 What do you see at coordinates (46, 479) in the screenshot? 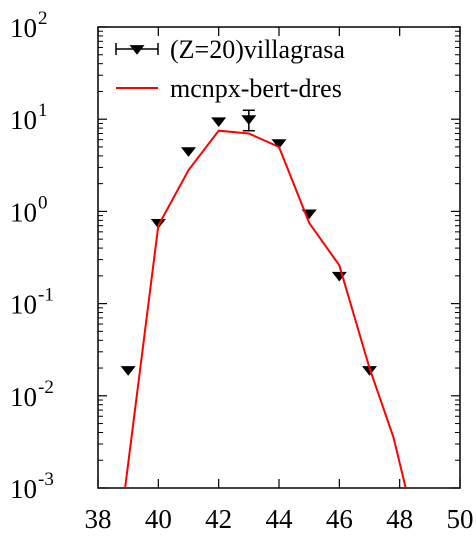
I see `y-tick-exponent: -3` at bounding box center [46, 479].